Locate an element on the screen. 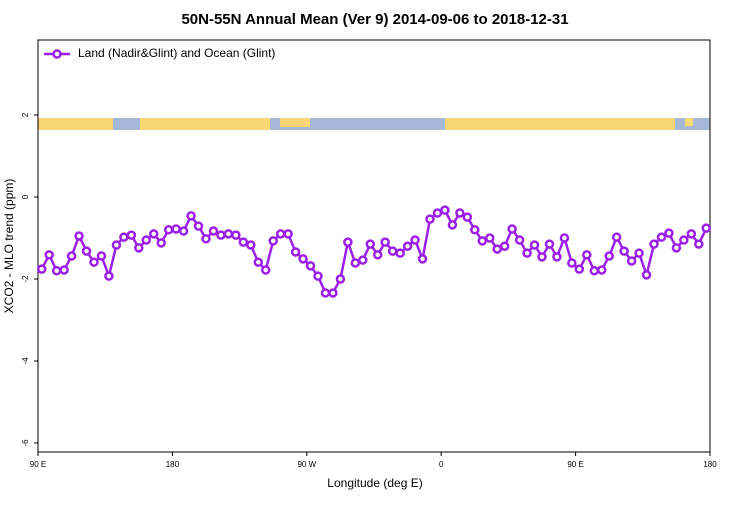  x-tick-label: 90 E is located at coordinates (575, 464).